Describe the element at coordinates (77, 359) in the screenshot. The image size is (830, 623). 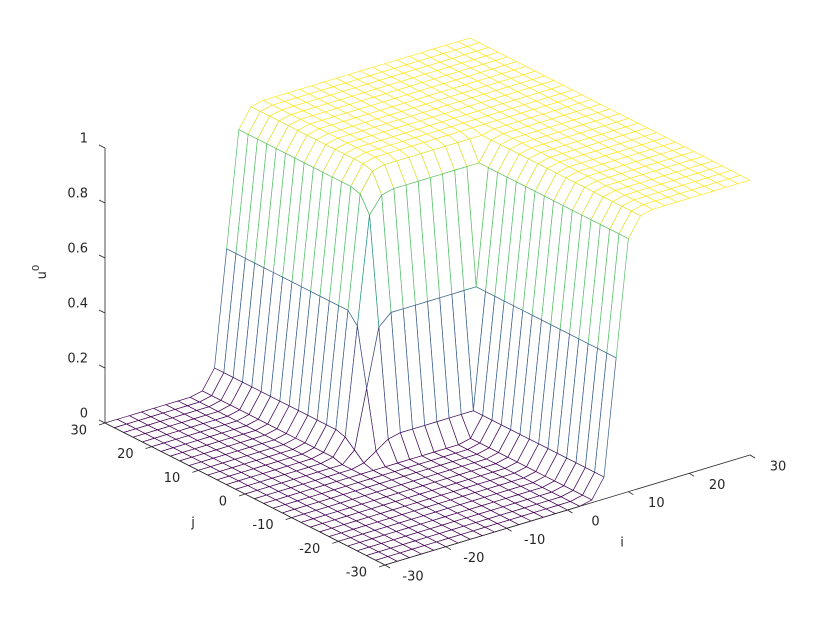
I see `z-tick-label: 0.2` at that location.